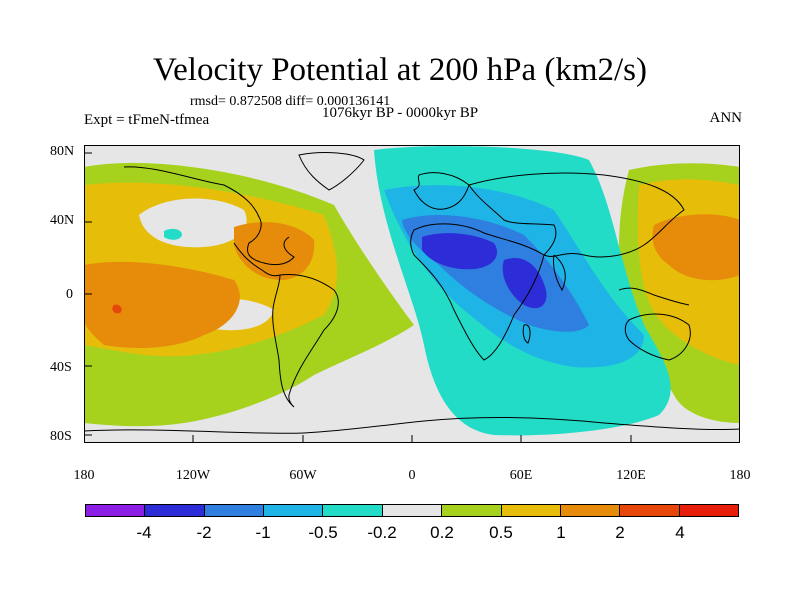 Image resolution: width=800 pixels, height=600 pixels. I want to click on antarctica-coast, so click(412, 425).